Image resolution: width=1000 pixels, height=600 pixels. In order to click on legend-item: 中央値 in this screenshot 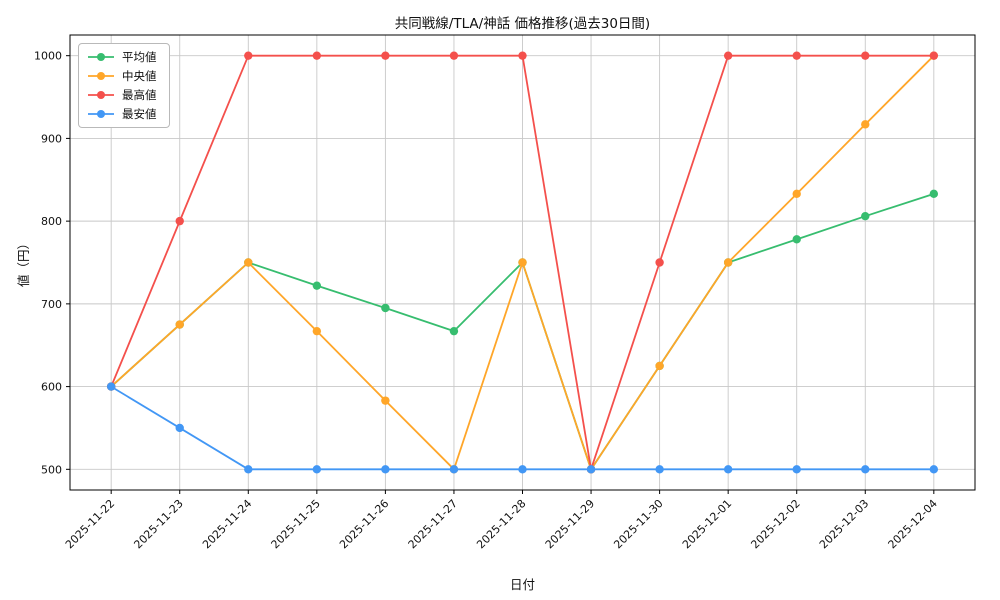, I will do `click(122, 76)`.